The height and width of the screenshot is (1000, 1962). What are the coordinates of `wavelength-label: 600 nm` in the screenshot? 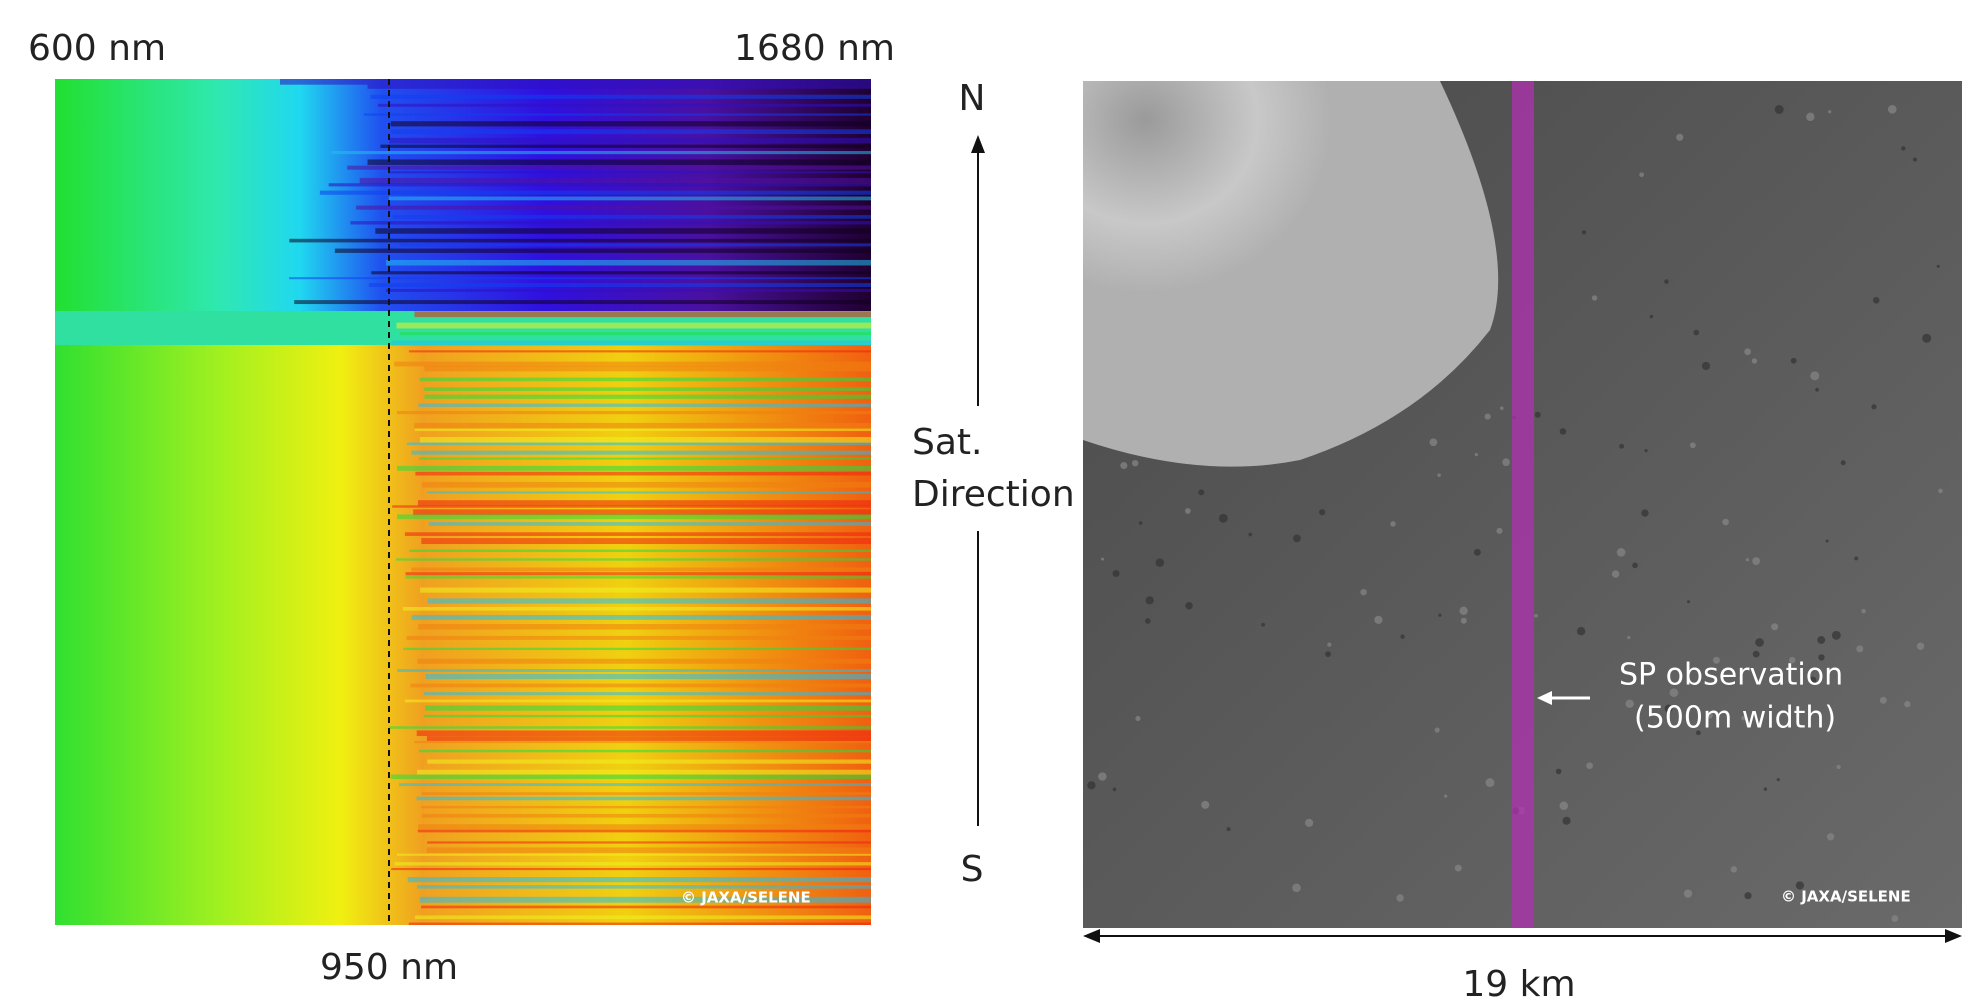 It's located at (97, 48).